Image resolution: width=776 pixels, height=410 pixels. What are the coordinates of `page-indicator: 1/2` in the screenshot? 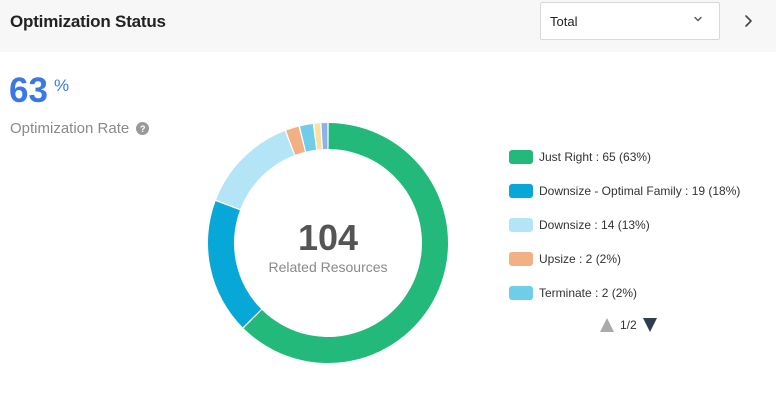 It's located at (628, 325).